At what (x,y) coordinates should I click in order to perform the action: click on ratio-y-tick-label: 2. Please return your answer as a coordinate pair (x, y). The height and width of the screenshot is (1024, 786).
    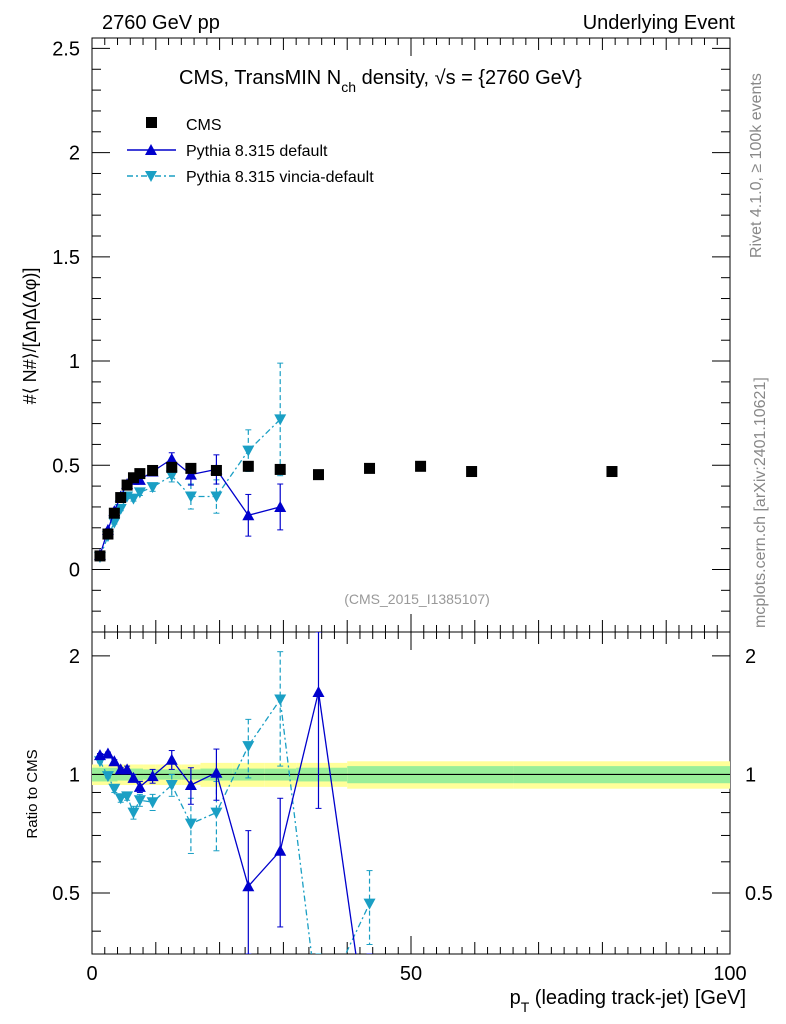
    Looking at the image, I should click on (74, 657).